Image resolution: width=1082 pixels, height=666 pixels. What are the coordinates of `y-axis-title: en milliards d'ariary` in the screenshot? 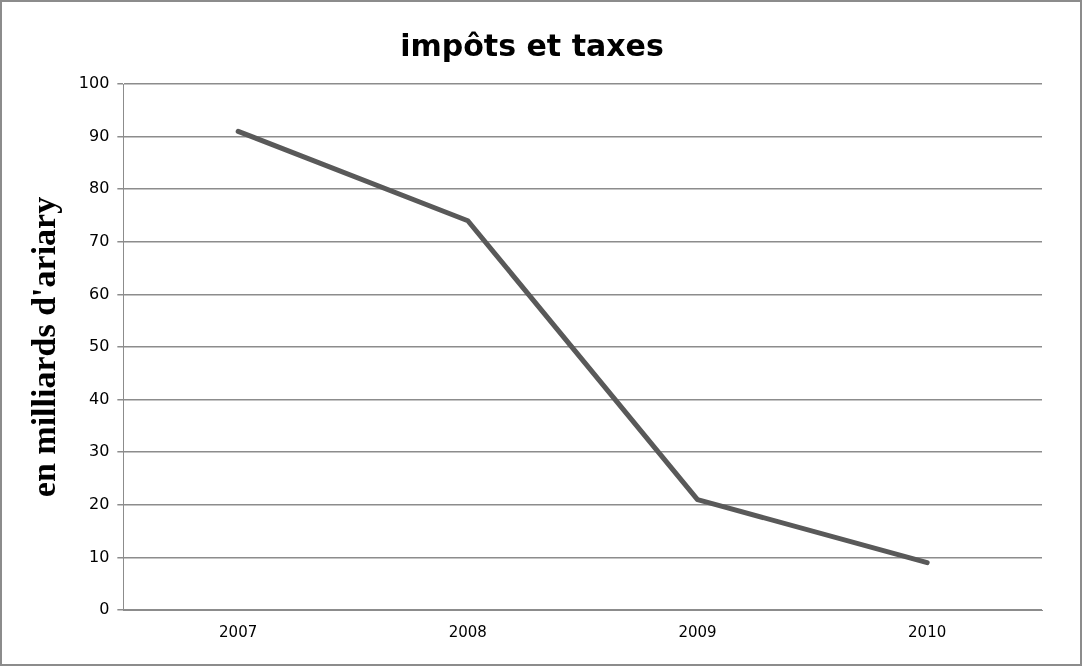 It's located at (44, 347).